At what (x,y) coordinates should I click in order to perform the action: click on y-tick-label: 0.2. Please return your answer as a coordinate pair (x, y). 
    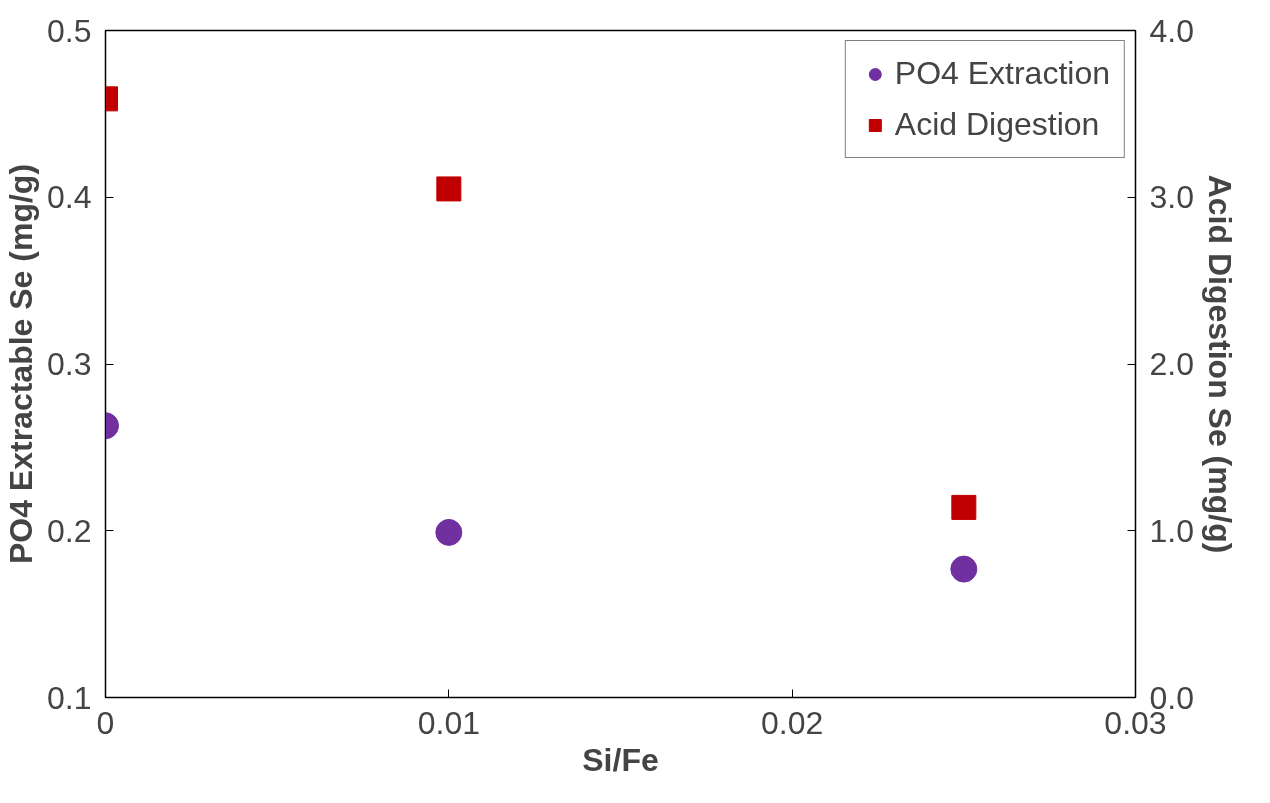
    Looking at the image, I should click on (69, 530).